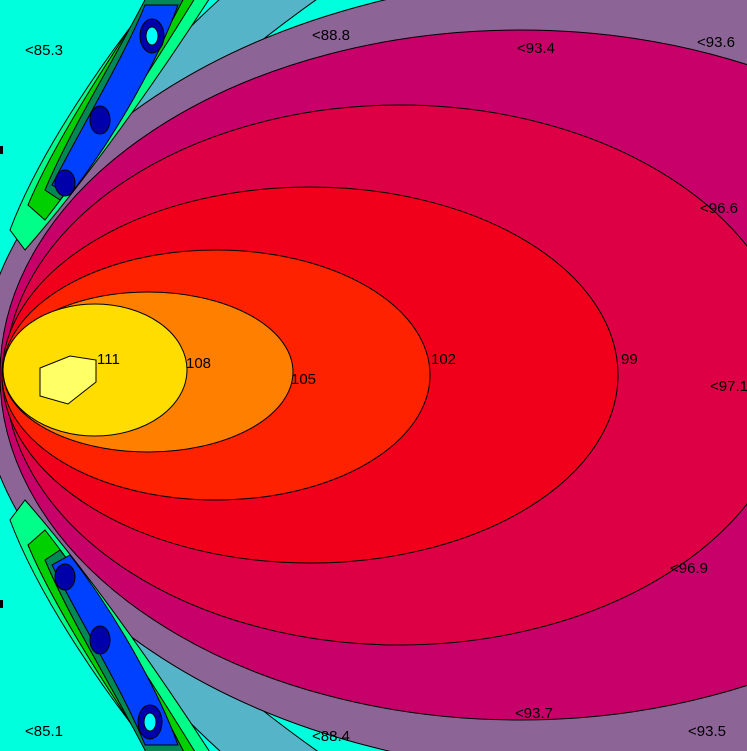 Image resolution: width=747 pixels, height=751 pixels. I want to click on contour-label-102: 102, so click(443, 359).